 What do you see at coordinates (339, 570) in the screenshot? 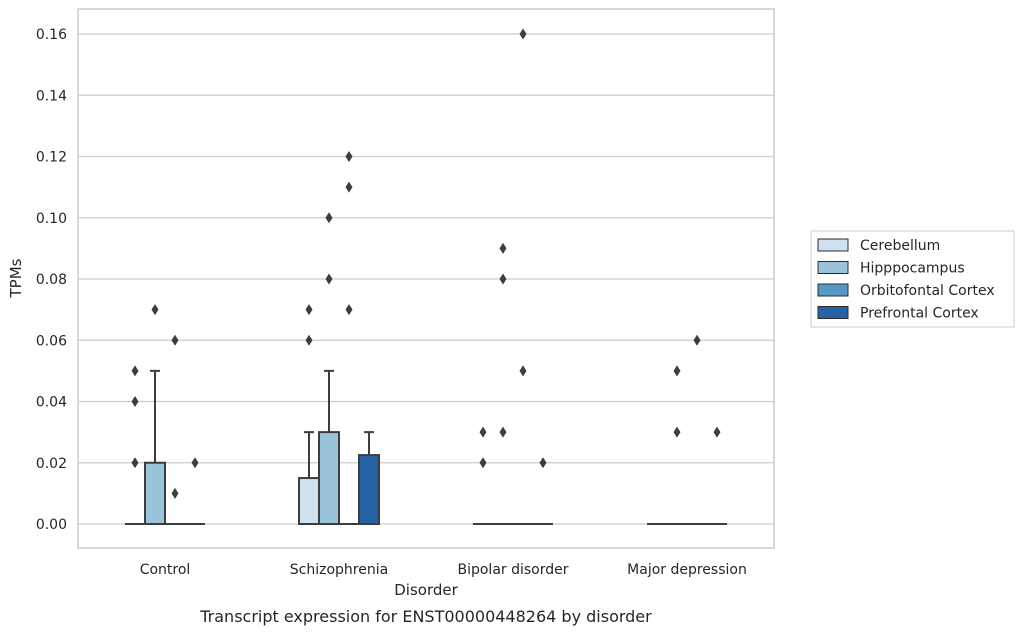
I see `x-tick-label: Schizophrenia` at bounding box center [339, 570].